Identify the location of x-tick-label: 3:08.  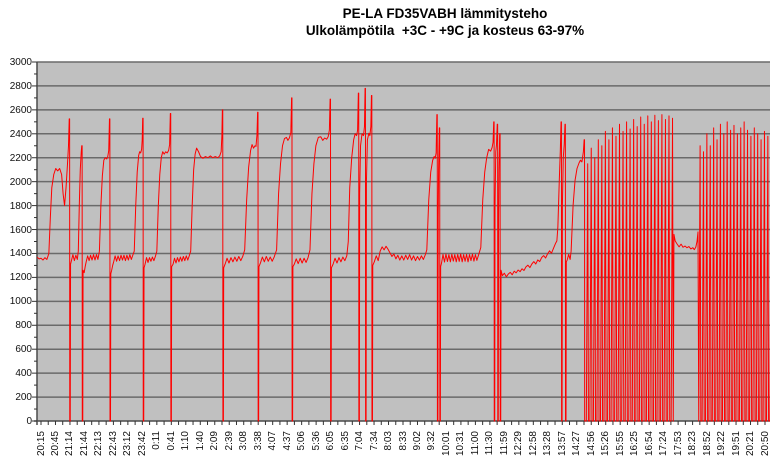
(244, 441).